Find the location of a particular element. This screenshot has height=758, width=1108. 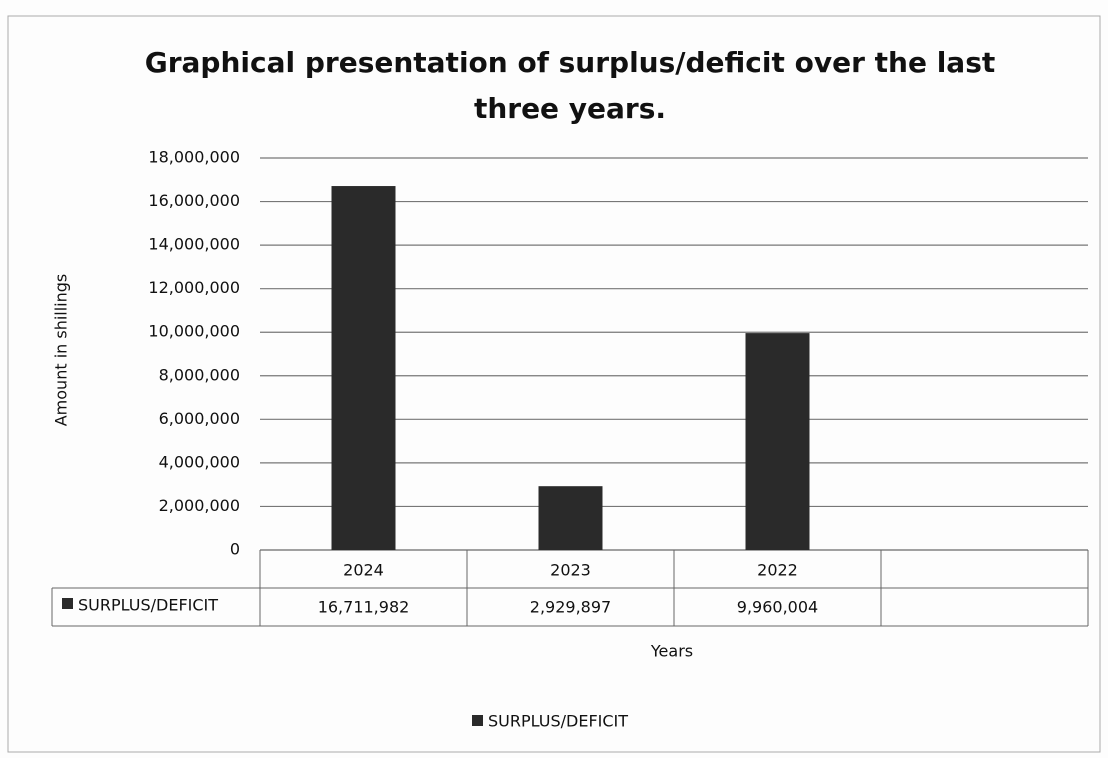

y-tick-label: 6,000,000 is located at coordinates (199, 418).